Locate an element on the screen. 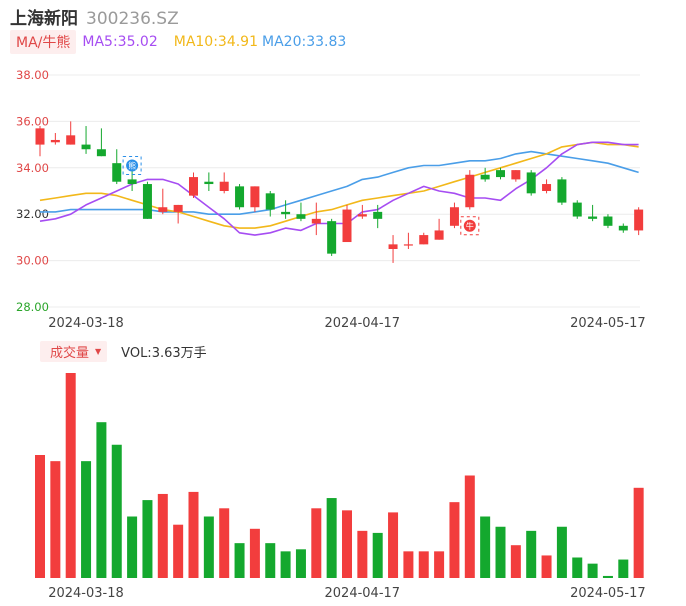  y-tick-label: 34.00 is located at coordinates (32, 168).